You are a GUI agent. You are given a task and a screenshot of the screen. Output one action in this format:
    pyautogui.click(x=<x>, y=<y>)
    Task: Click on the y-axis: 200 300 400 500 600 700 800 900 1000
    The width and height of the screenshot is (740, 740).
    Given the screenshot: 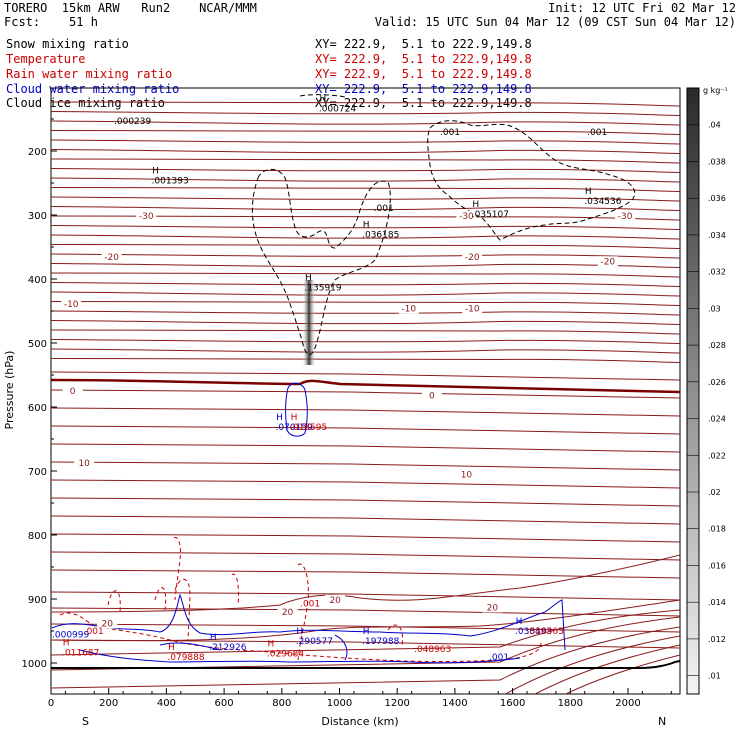 What is the action you would take?
    pyautogui.click(x=39, y=394)
    